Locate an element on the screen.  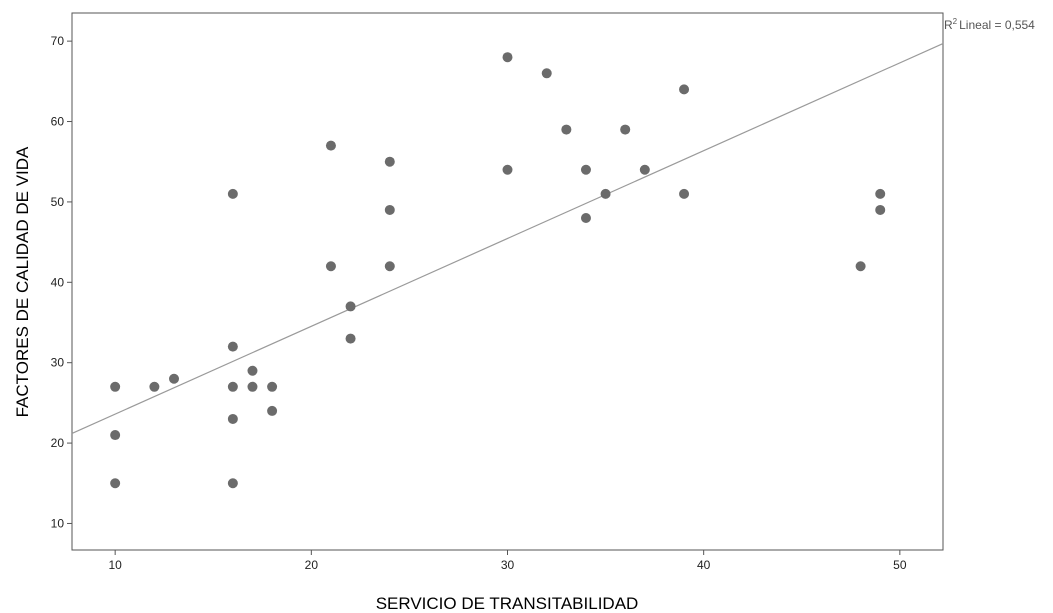
y-axis-title: FACTORES DE CALIDAD DE VIDA is located at coordinates (22, 281).